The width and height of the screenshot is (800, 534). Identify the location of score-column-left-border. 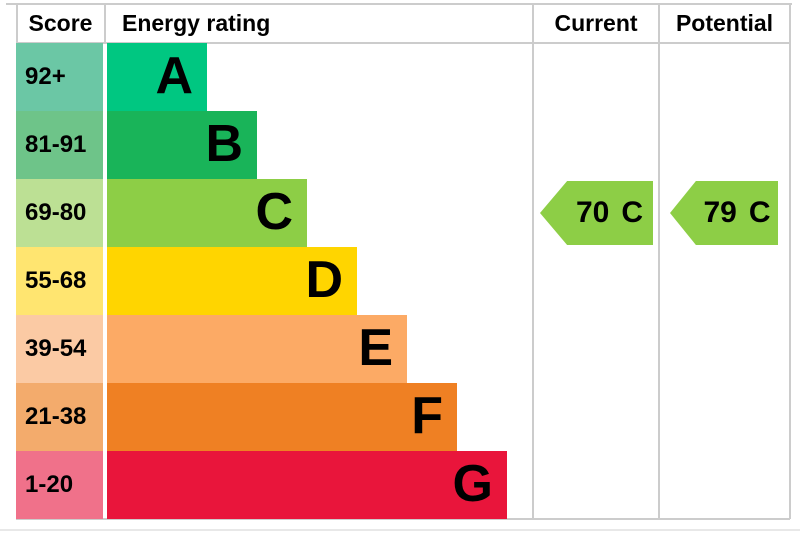
(17, 23).